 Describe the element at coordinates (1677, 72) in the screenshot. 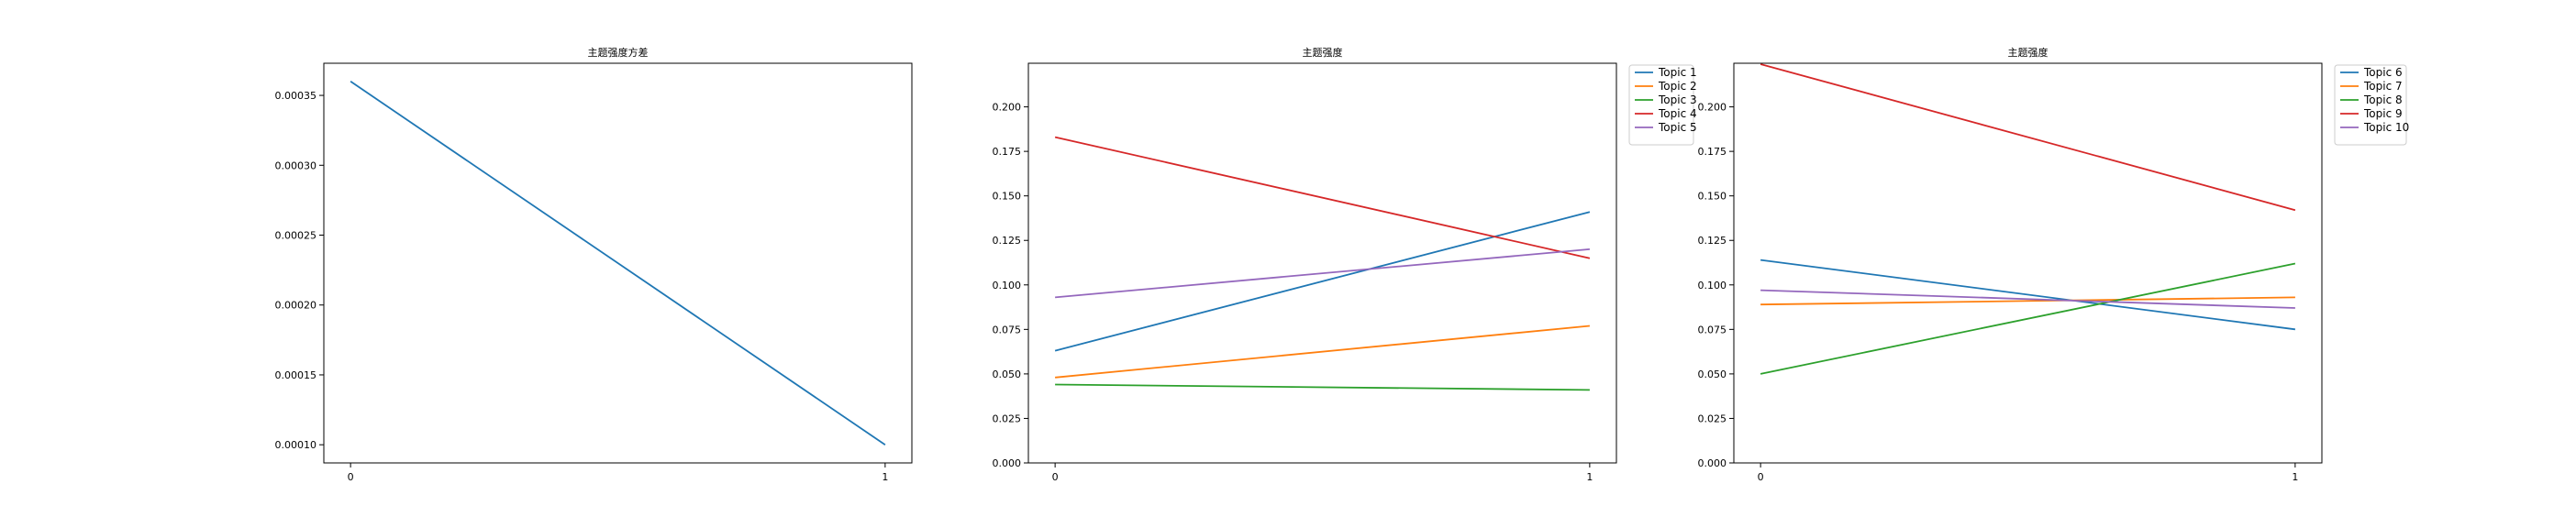

I see `legend-entry: Topic 1` at that location.